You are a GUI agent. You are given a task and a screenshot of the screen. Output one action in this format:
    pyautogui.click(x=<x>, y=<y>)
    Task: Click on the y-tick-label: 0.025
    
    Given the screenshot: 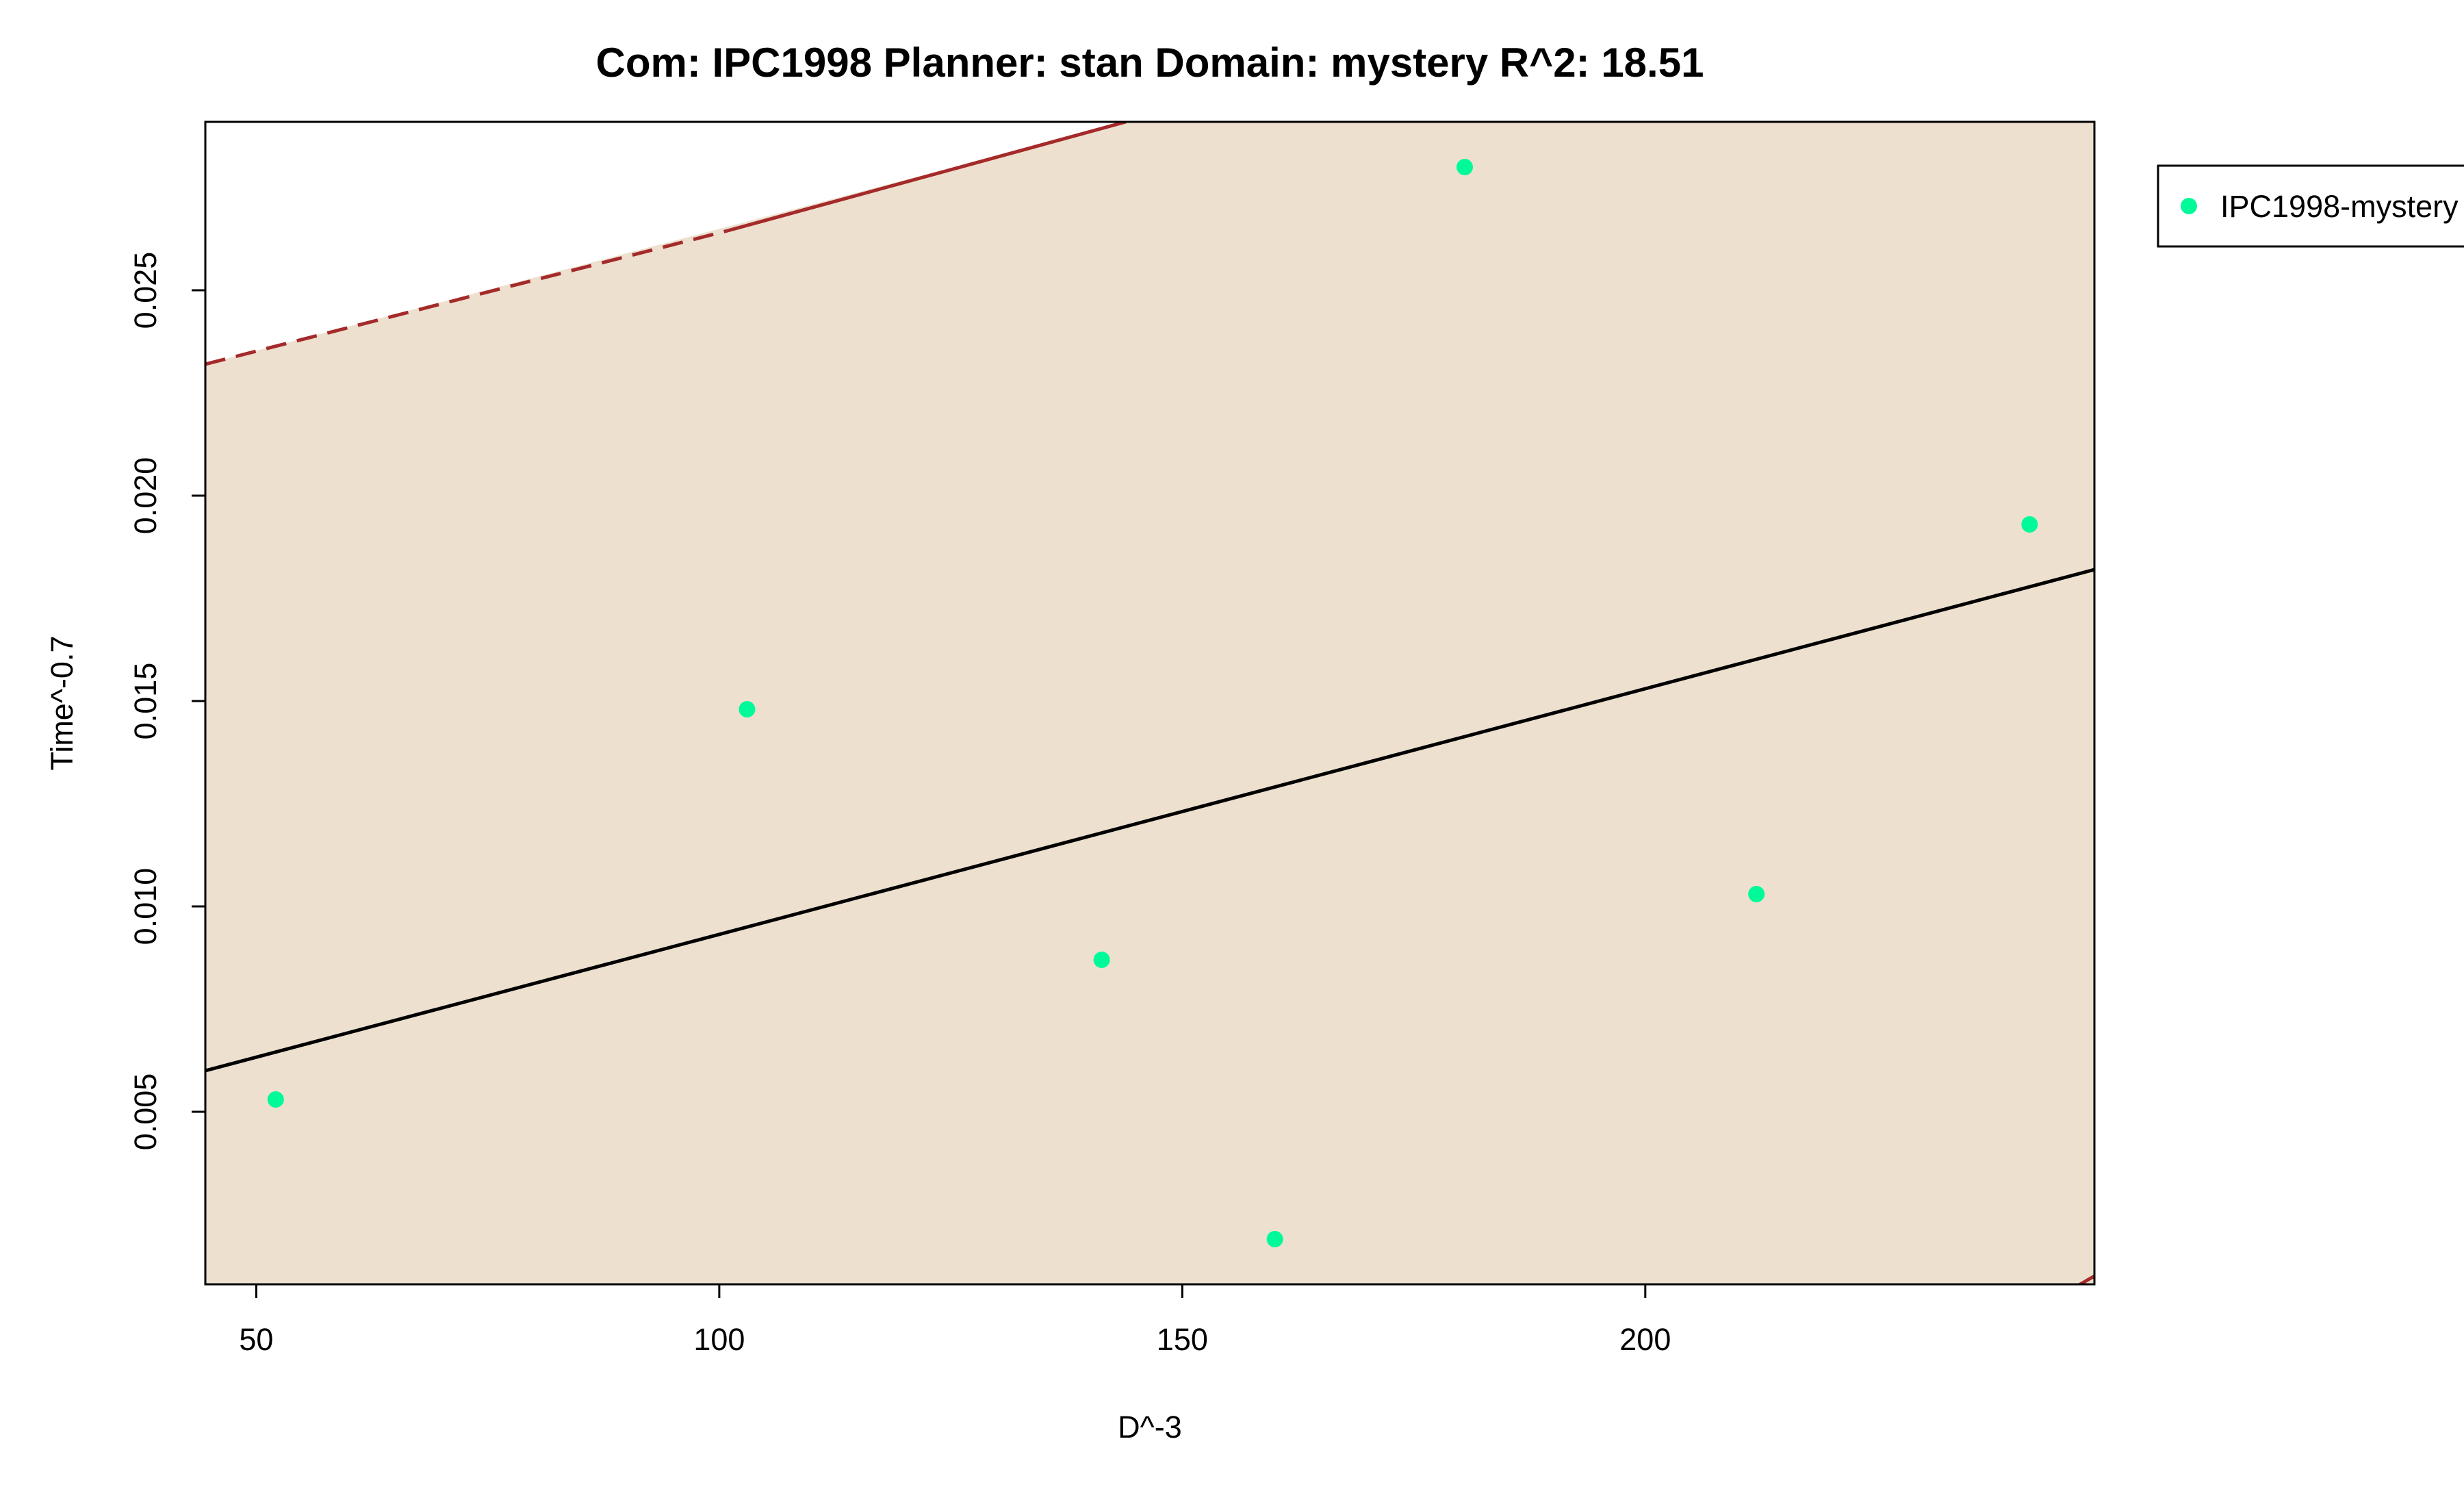 What is the action you would take?
    pyautogui.click(x=145, y=290)
    